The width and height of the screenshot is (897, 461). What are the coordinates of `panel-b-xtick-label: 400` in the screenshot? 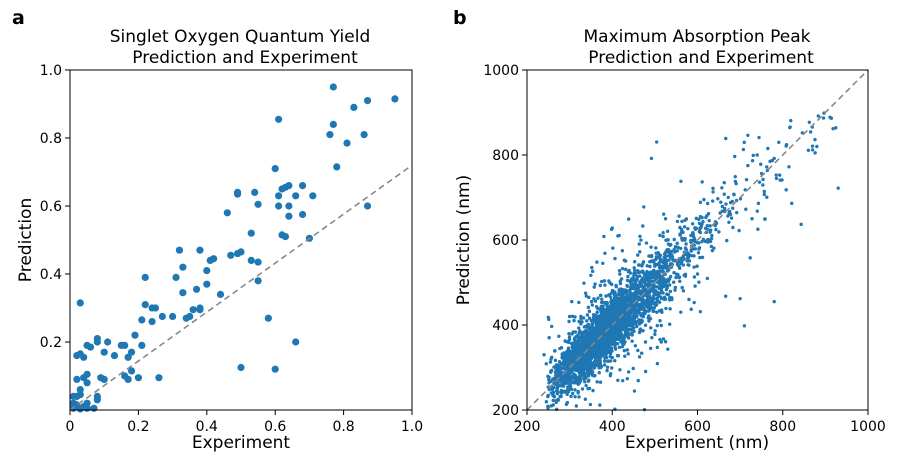 It's located at (612, 427).